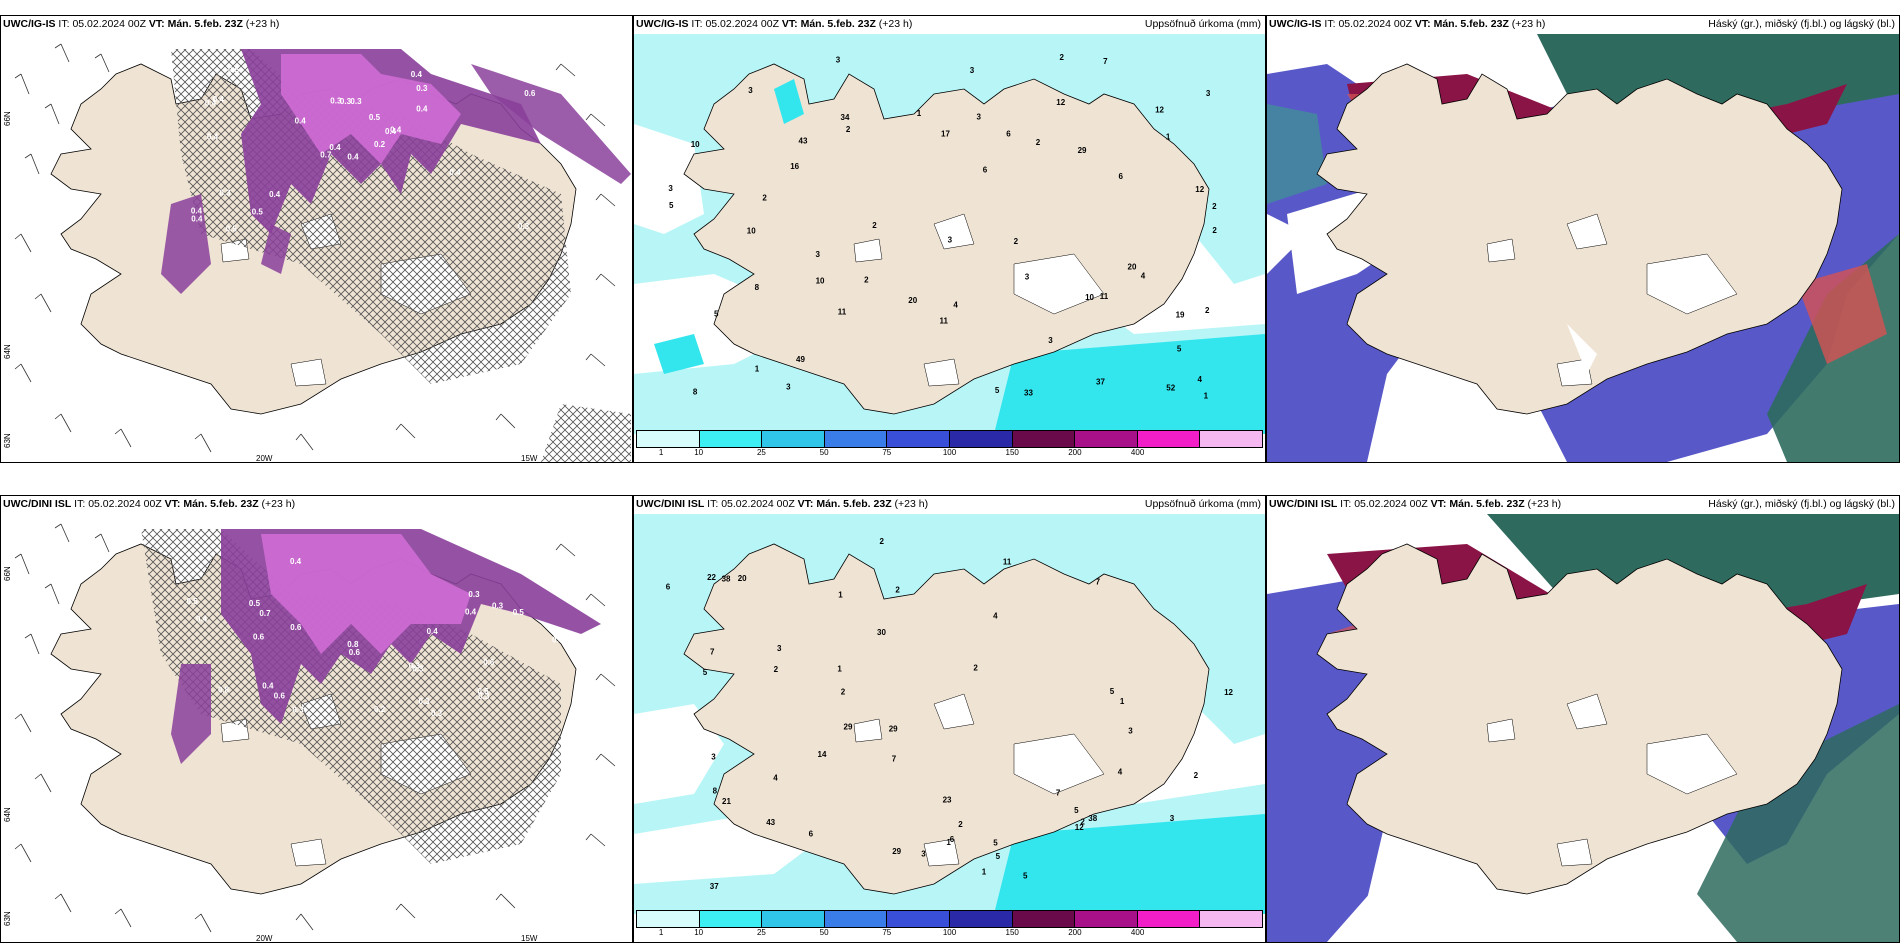 The height and width of the screenshot is (950, 1900). I want to click on colorbar: 1 10 25 50 75 100 150 200 400, so click(949, 923).